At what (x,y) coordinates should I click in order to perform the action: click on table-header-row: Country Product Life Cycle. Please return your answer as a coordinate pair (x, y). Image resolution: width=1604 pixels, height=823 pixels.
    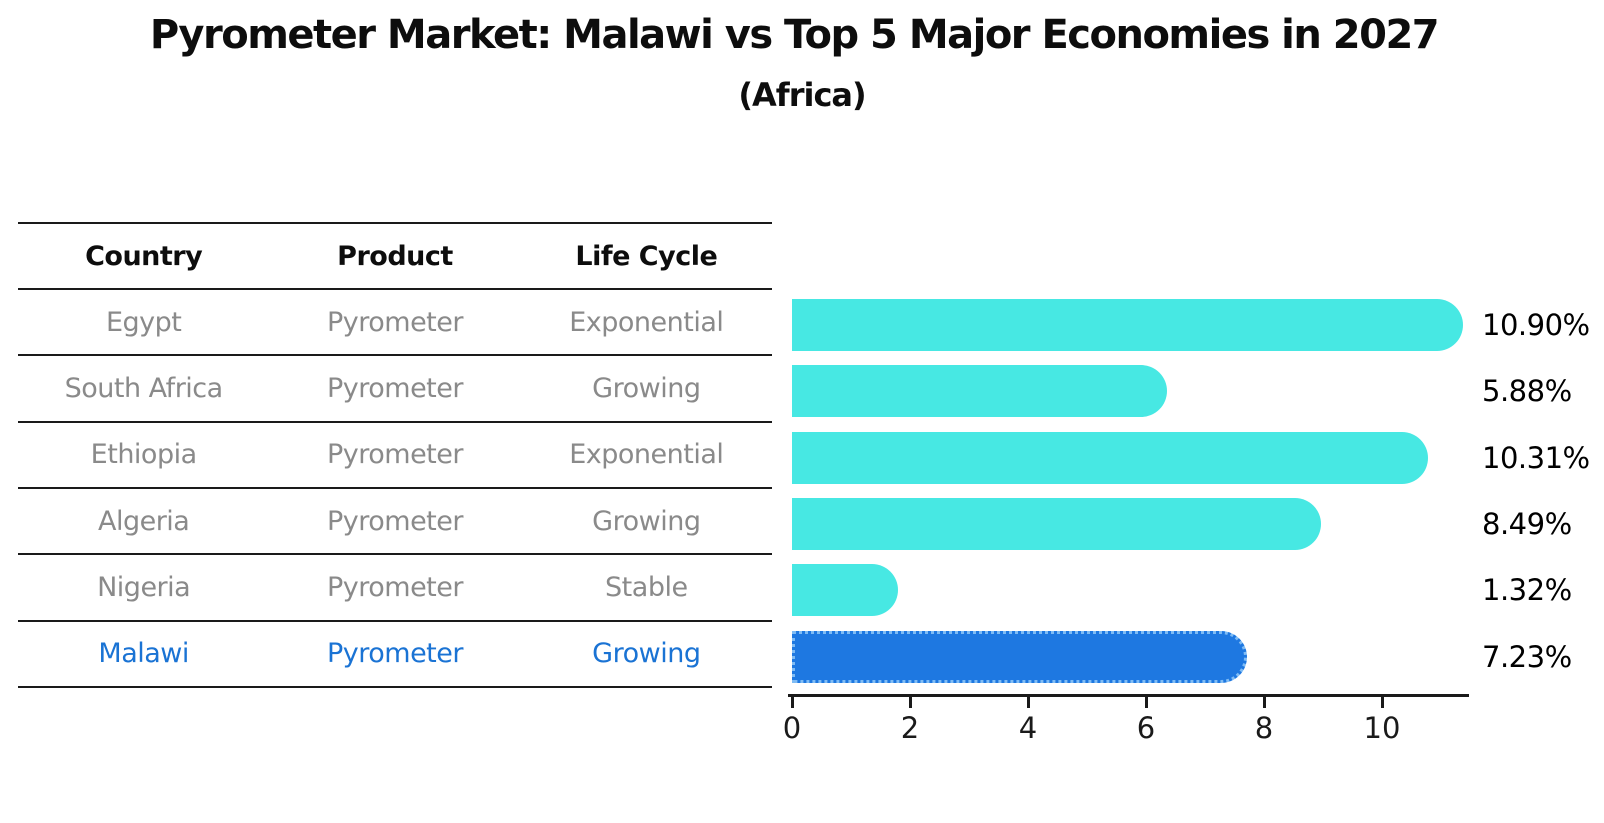
    Looking at the image, I should click on (395, 256).